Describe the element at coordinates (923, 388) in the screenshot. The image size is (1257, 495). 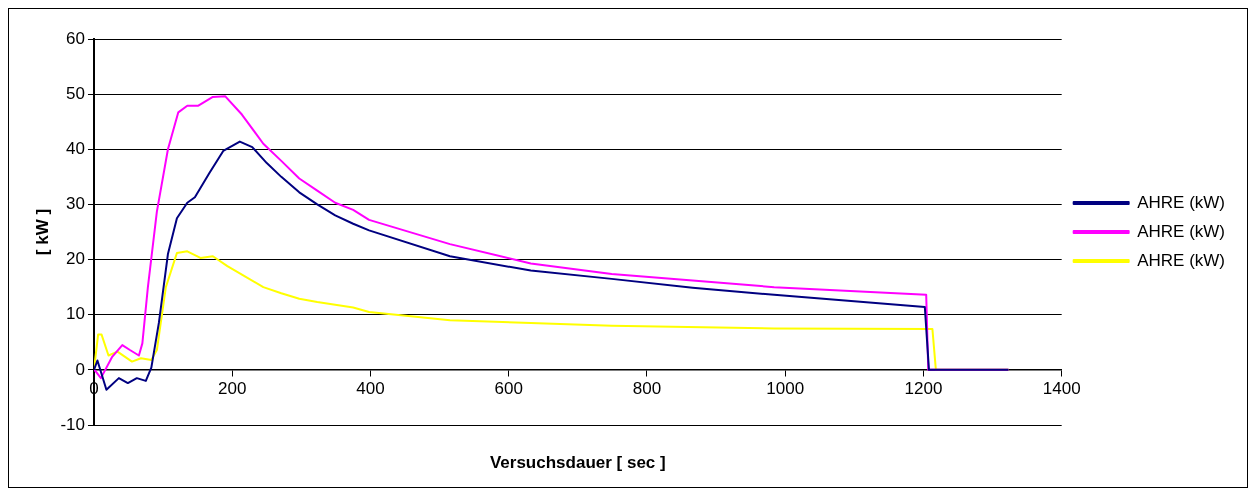
I see `x-tick-label: 1200` at that location.